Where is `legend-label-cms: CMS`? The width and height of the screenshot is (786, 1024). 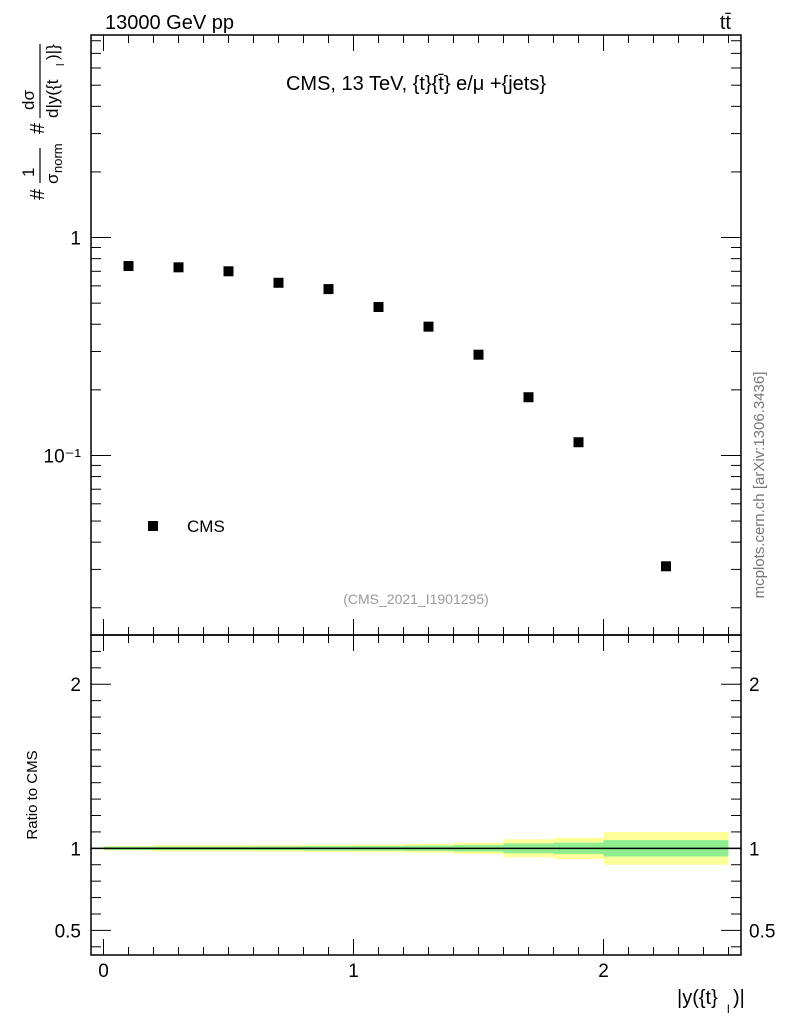
legend-label-cms: CMS is located at coordinates (206, 526).